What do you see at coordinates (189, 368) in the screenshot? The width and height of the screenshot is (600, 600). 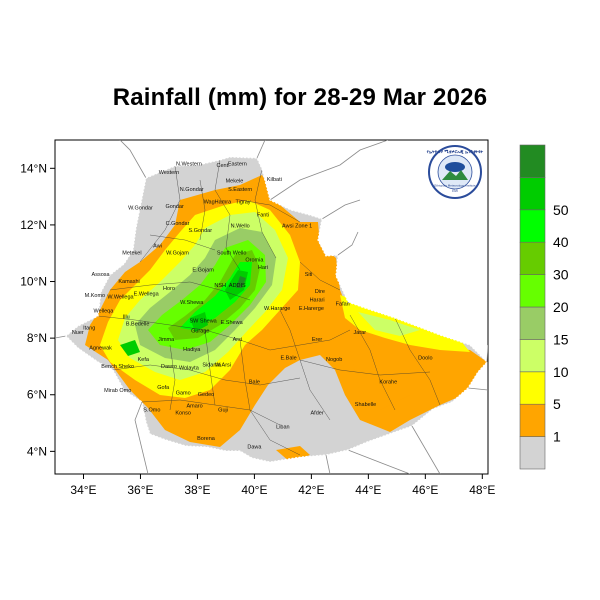 I see `region-label: Wolayta` at bounding box center [189, 368].